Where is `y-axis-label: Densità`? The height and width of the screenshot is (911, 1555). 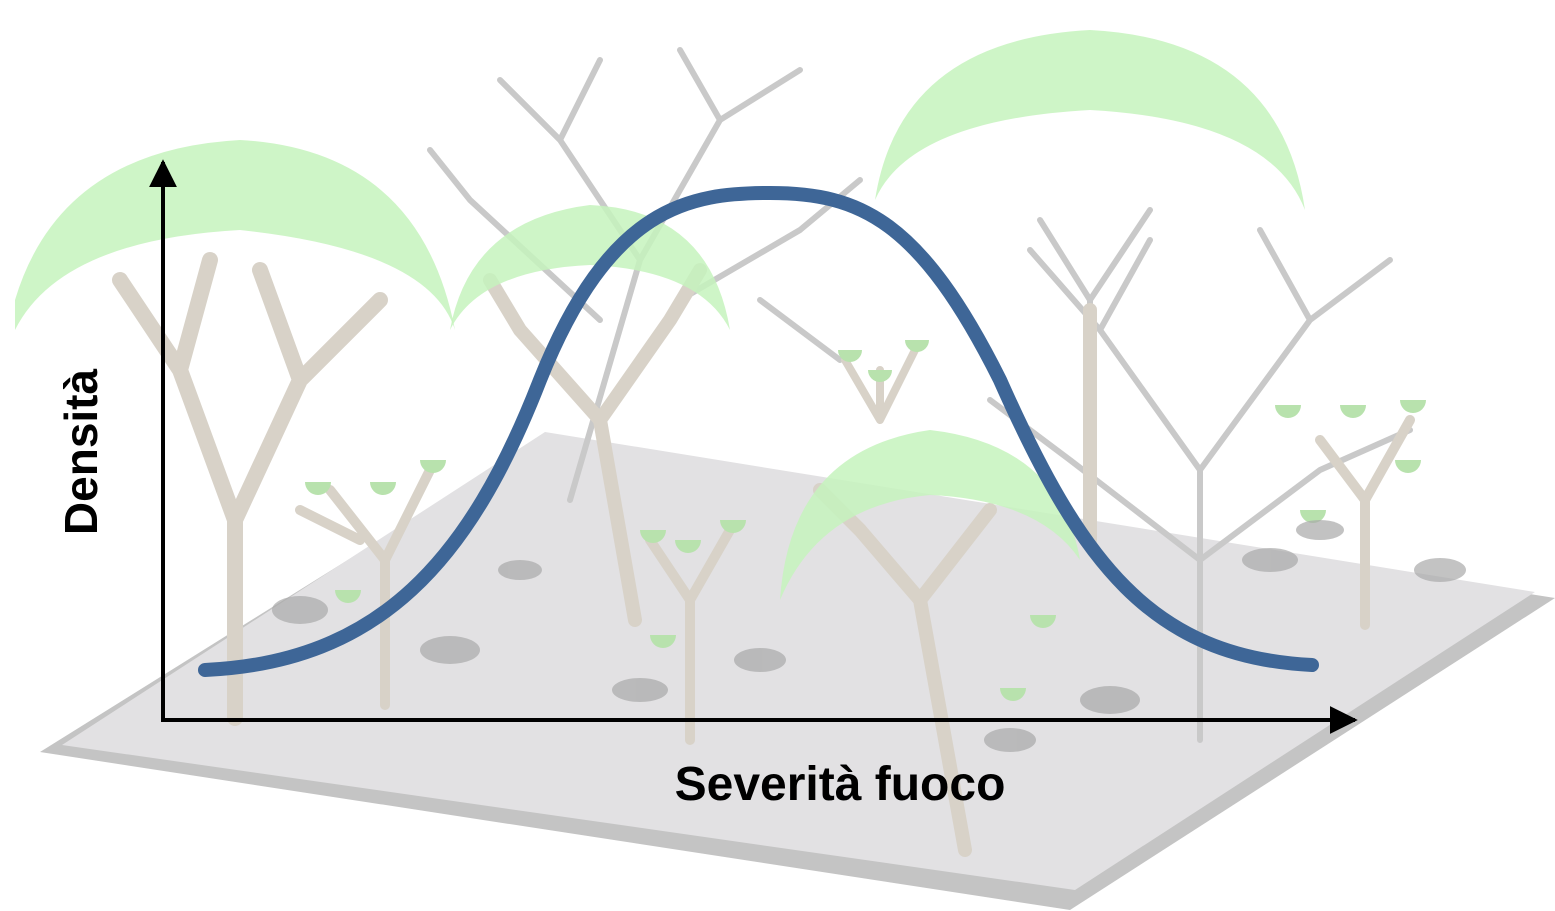
y-axis-label: Densità is located at coordinates (81, 452).